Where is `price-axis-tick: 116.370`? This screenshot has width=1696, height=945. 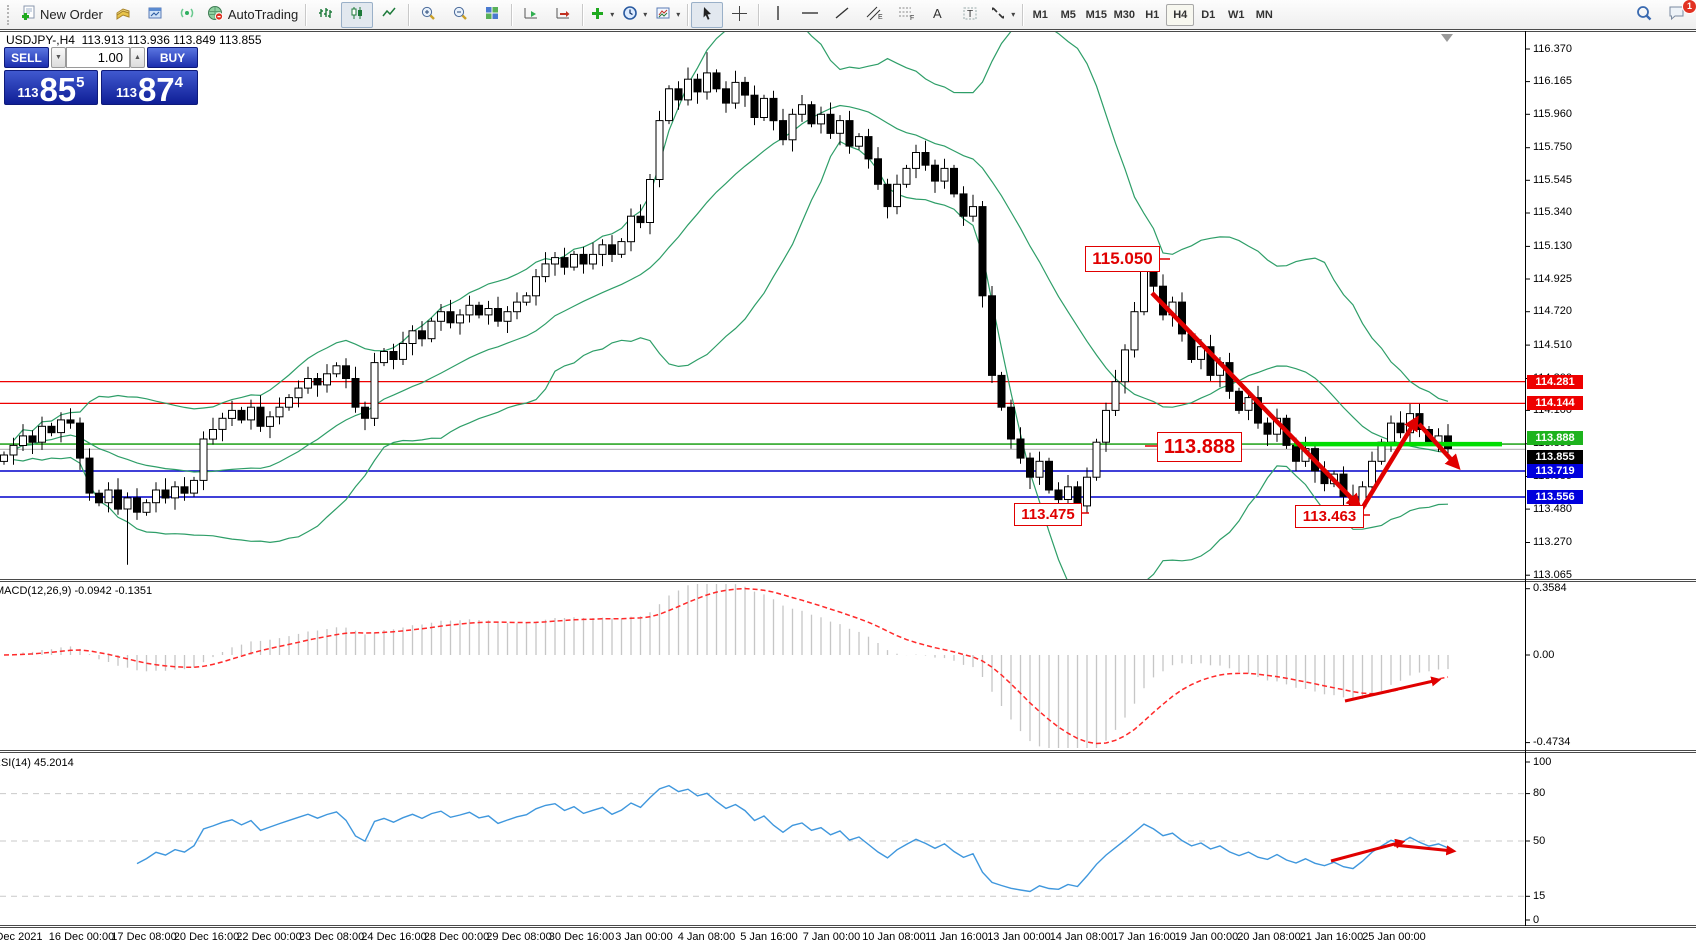 price-axis-tick: 116.370 is located at coordinates (1552, 48).